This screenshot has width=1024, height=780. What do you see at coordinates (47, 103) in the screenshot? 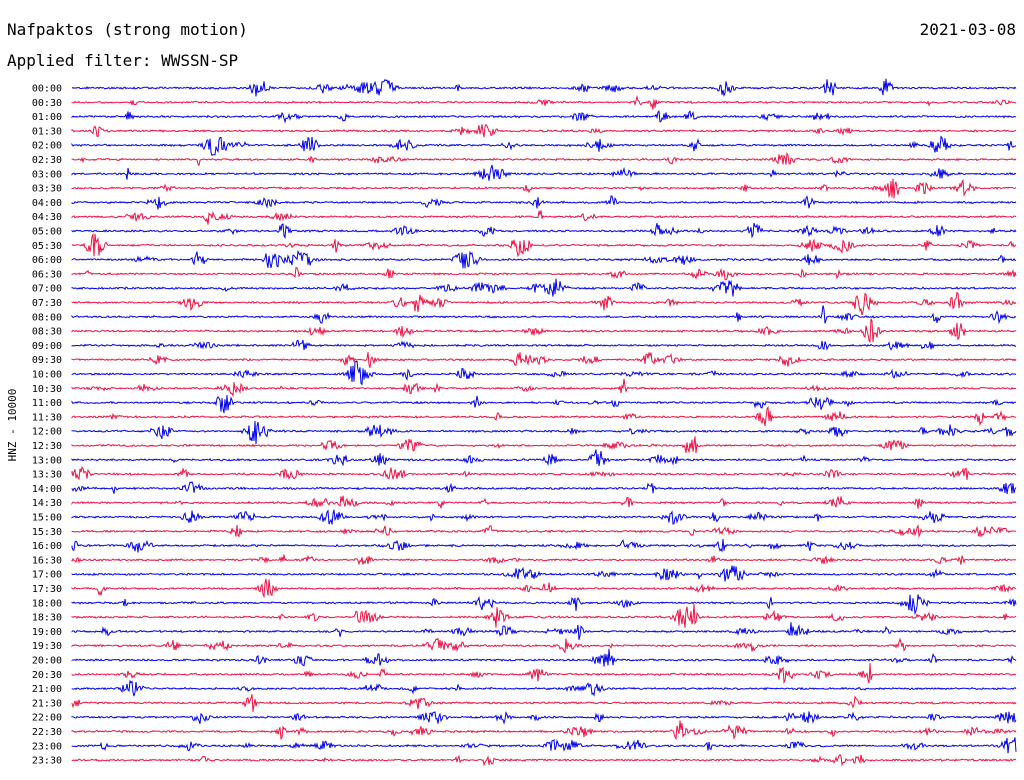
I see `row-time-label: 00:30` at bounding box center [47, 103].